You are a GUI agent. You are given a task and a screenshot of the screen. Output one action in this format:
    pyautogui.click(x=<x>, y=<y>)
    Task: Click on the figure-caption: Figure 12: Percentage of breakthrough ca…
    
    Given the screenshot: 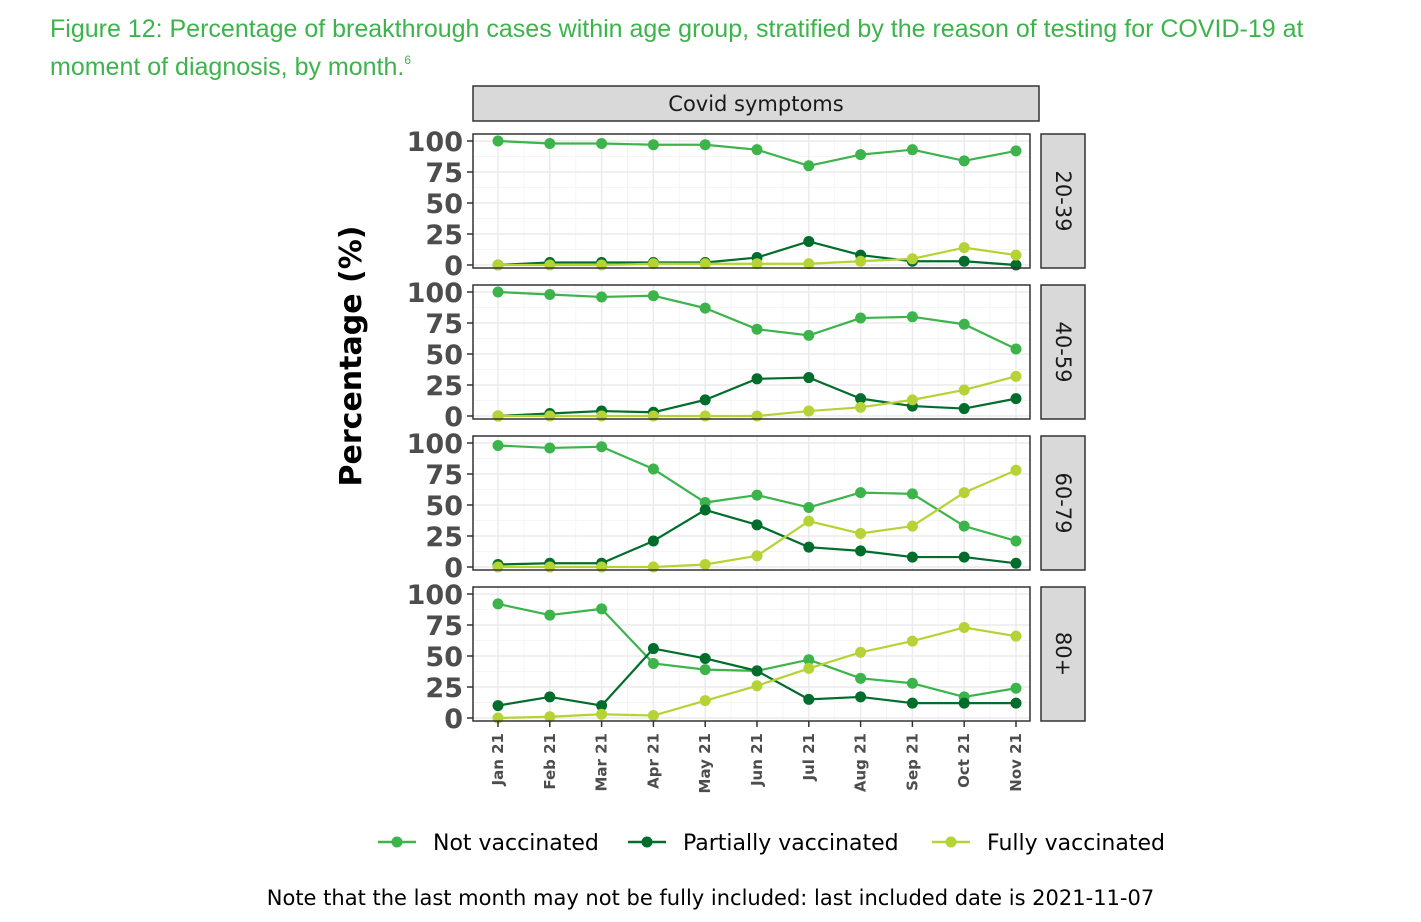 What is the action you would take?
    pyautogui.click(x=715, y=48)
    